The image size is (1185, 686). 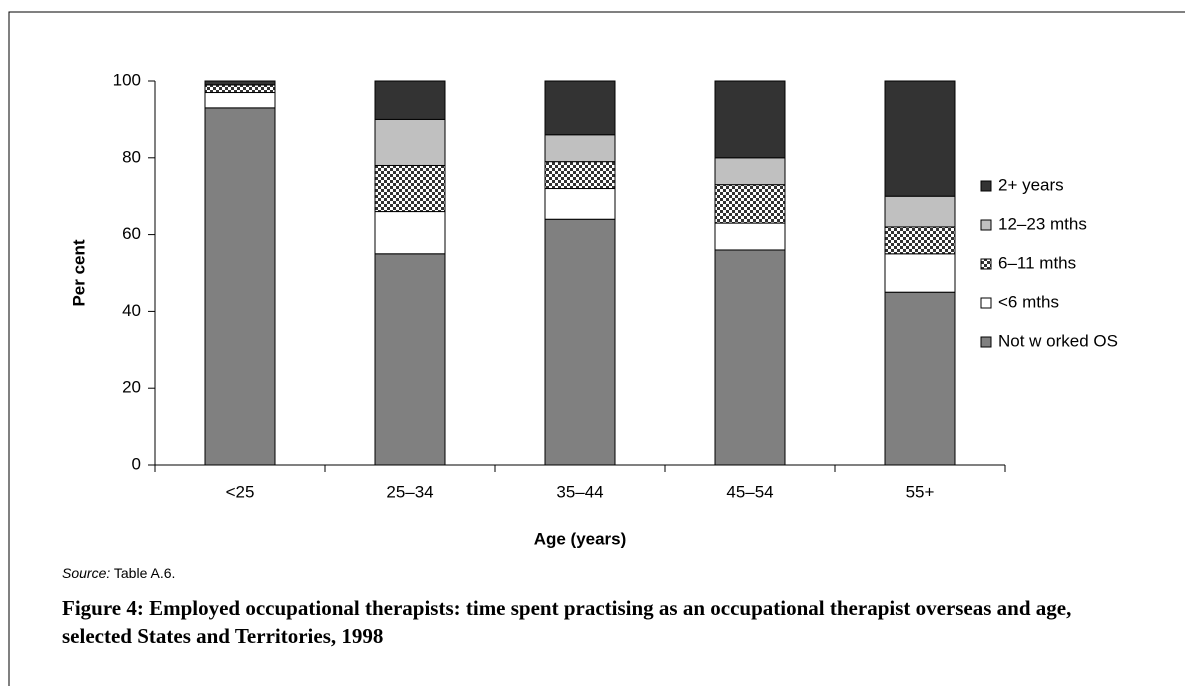 I want to click on y-tick-label: 40, so click(x=131, y=310).